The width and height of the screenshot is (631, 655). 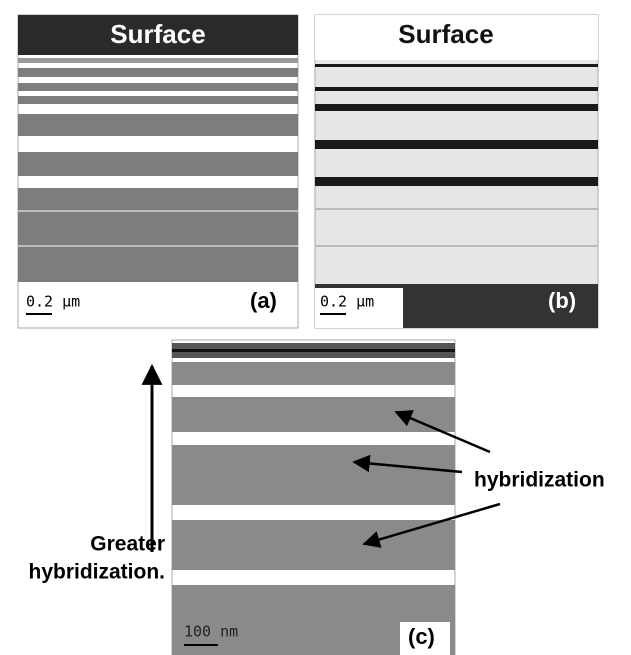 I want to click on panel-label: (c), so click(x=421, y=636).